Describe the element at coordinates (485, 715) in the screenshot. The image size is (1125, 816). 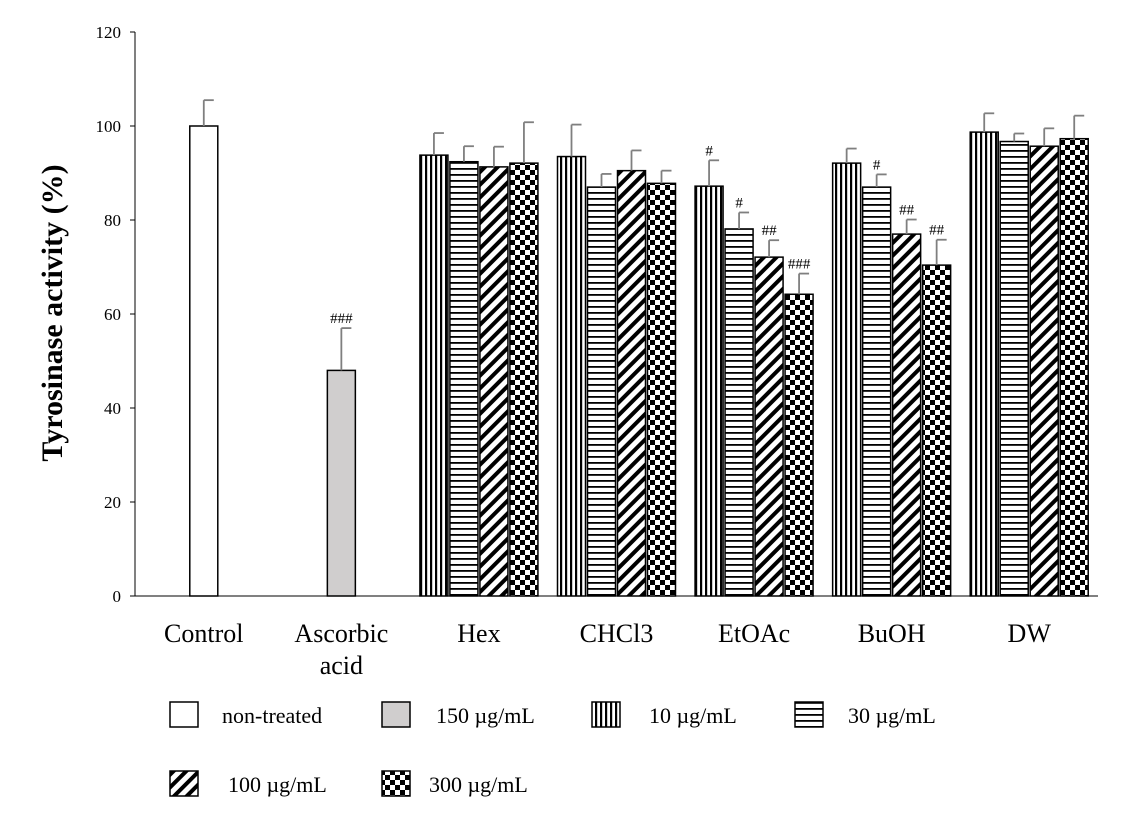
I see `legend-label: 150 µg/mL` at that location.